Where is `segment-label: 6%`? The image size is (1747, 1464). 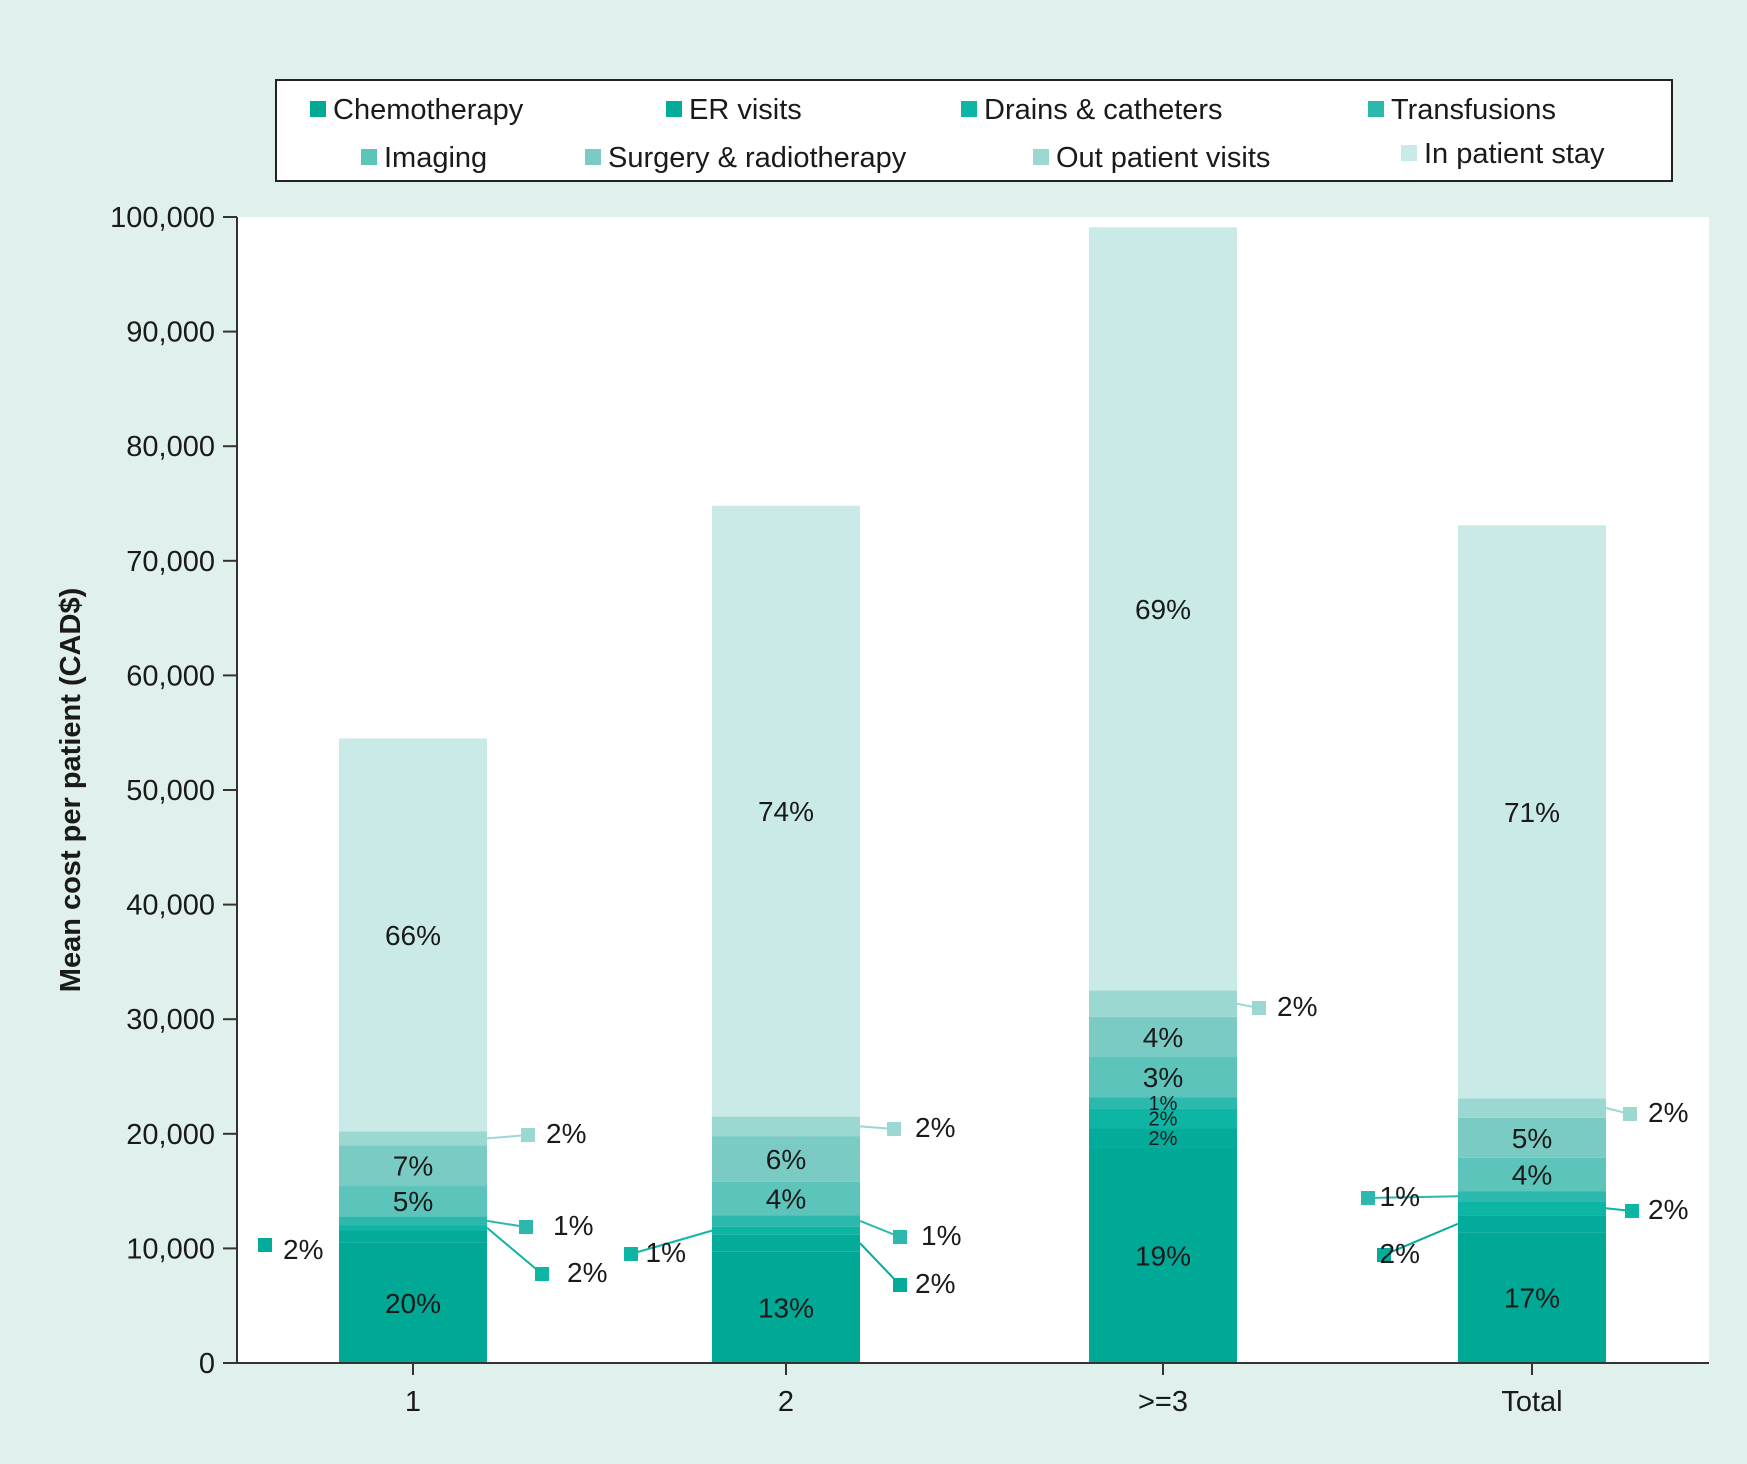 segment-label: 6% is located at coordinates (786, 1159).